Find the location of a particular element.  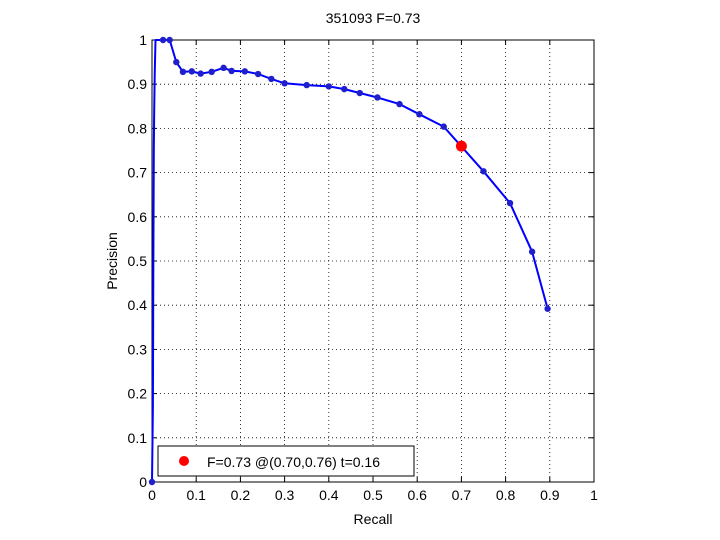

best-f-point is located at coordinates (461, 146).